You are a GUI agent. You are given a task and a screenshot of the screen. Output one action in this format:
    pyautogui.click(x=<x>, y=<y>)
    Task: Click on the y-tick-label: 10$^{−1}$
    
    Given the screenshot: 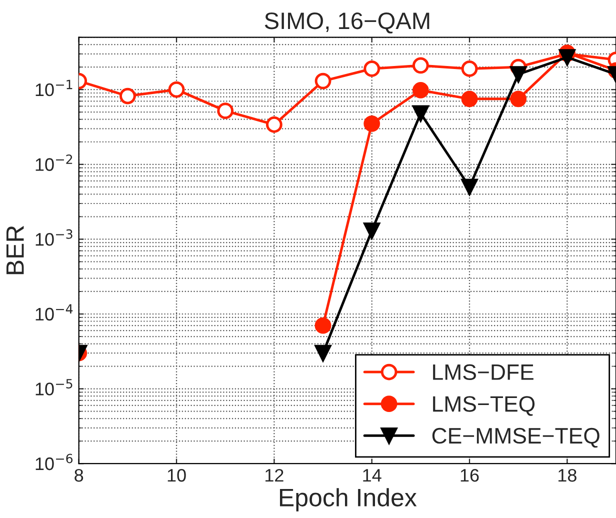 What is the action you would take?
    pyautogui.click(x=54, y=88)
    